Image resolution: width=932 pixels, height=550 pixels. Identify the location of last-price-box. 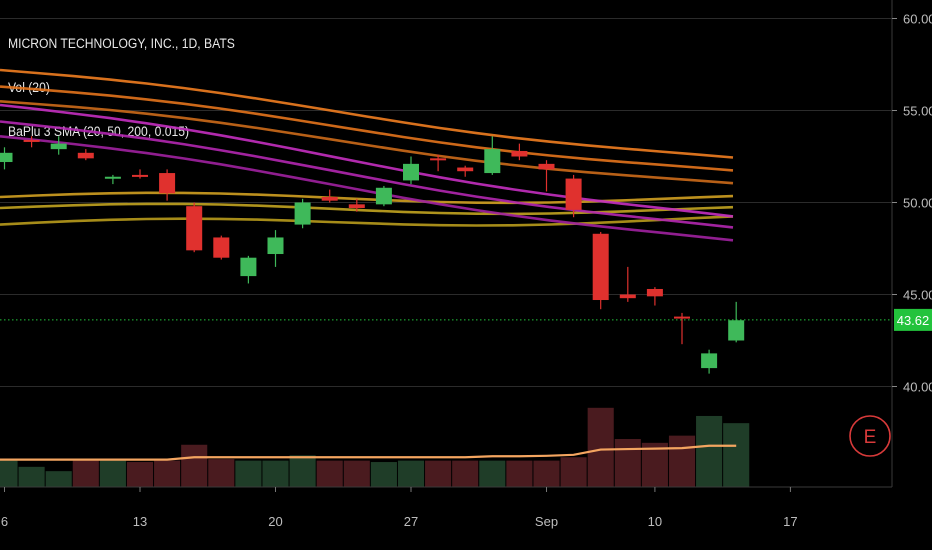
(913, 319).